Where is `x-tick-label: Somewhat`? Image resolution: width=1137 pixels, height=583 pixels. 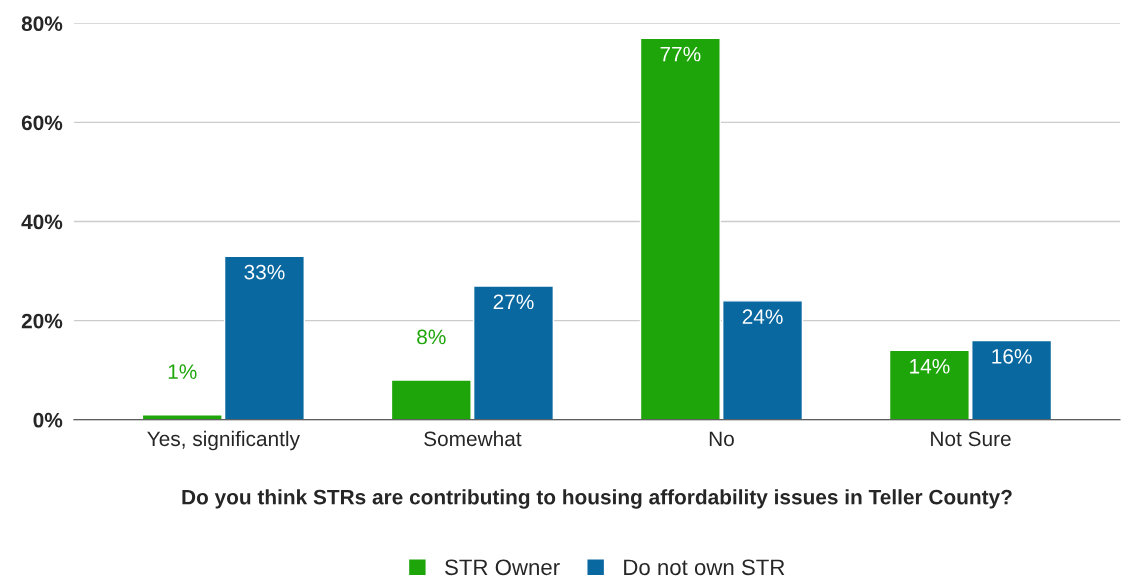
x-tick-label: Somewhat is located at coordinates (473, 438).